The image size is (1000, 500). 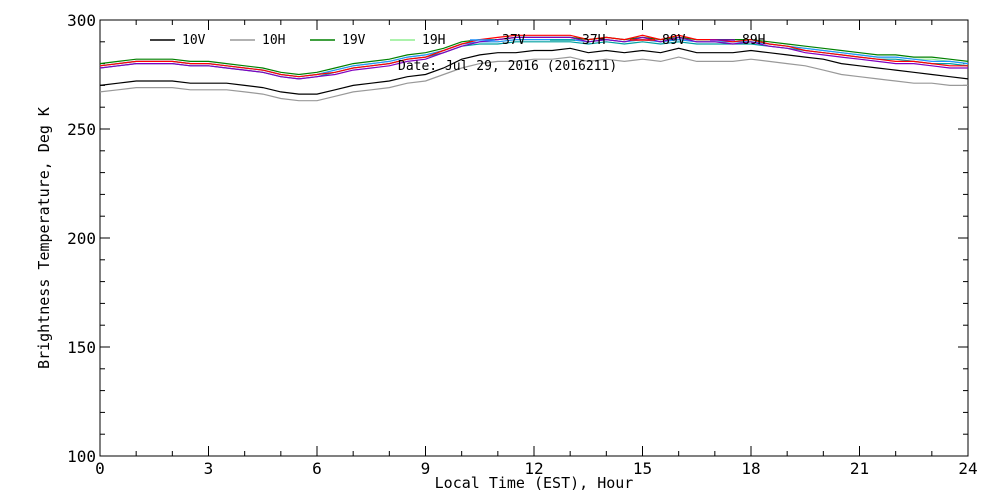 I want to click on legend-label-89h: 89H, so click(x=753, y=40).